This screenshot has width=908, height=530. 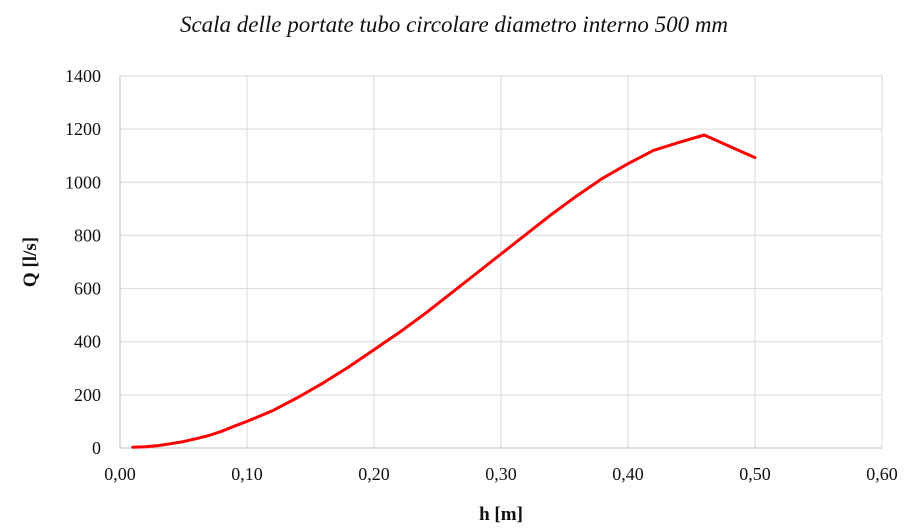 I want to click on y-axis-ticks: 0 200 400 600 800 1000 1200 1400, so click(x=83, y=262).